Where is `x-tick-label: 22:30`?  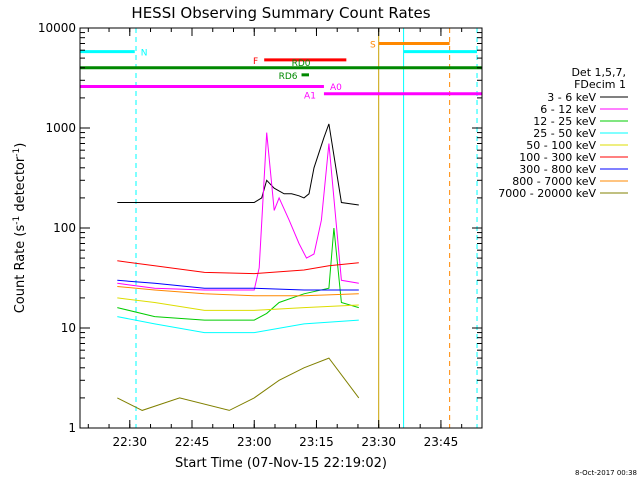
x-tick-label: 22:30 is located at coordinates (129, 442).